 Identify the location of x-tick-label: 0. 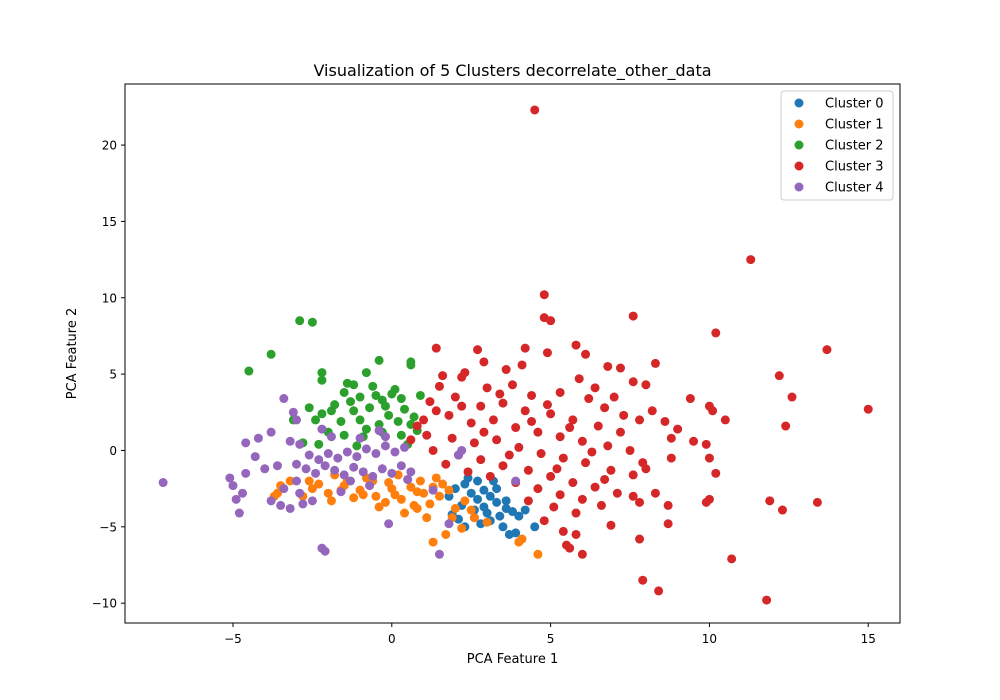
(392, 639).